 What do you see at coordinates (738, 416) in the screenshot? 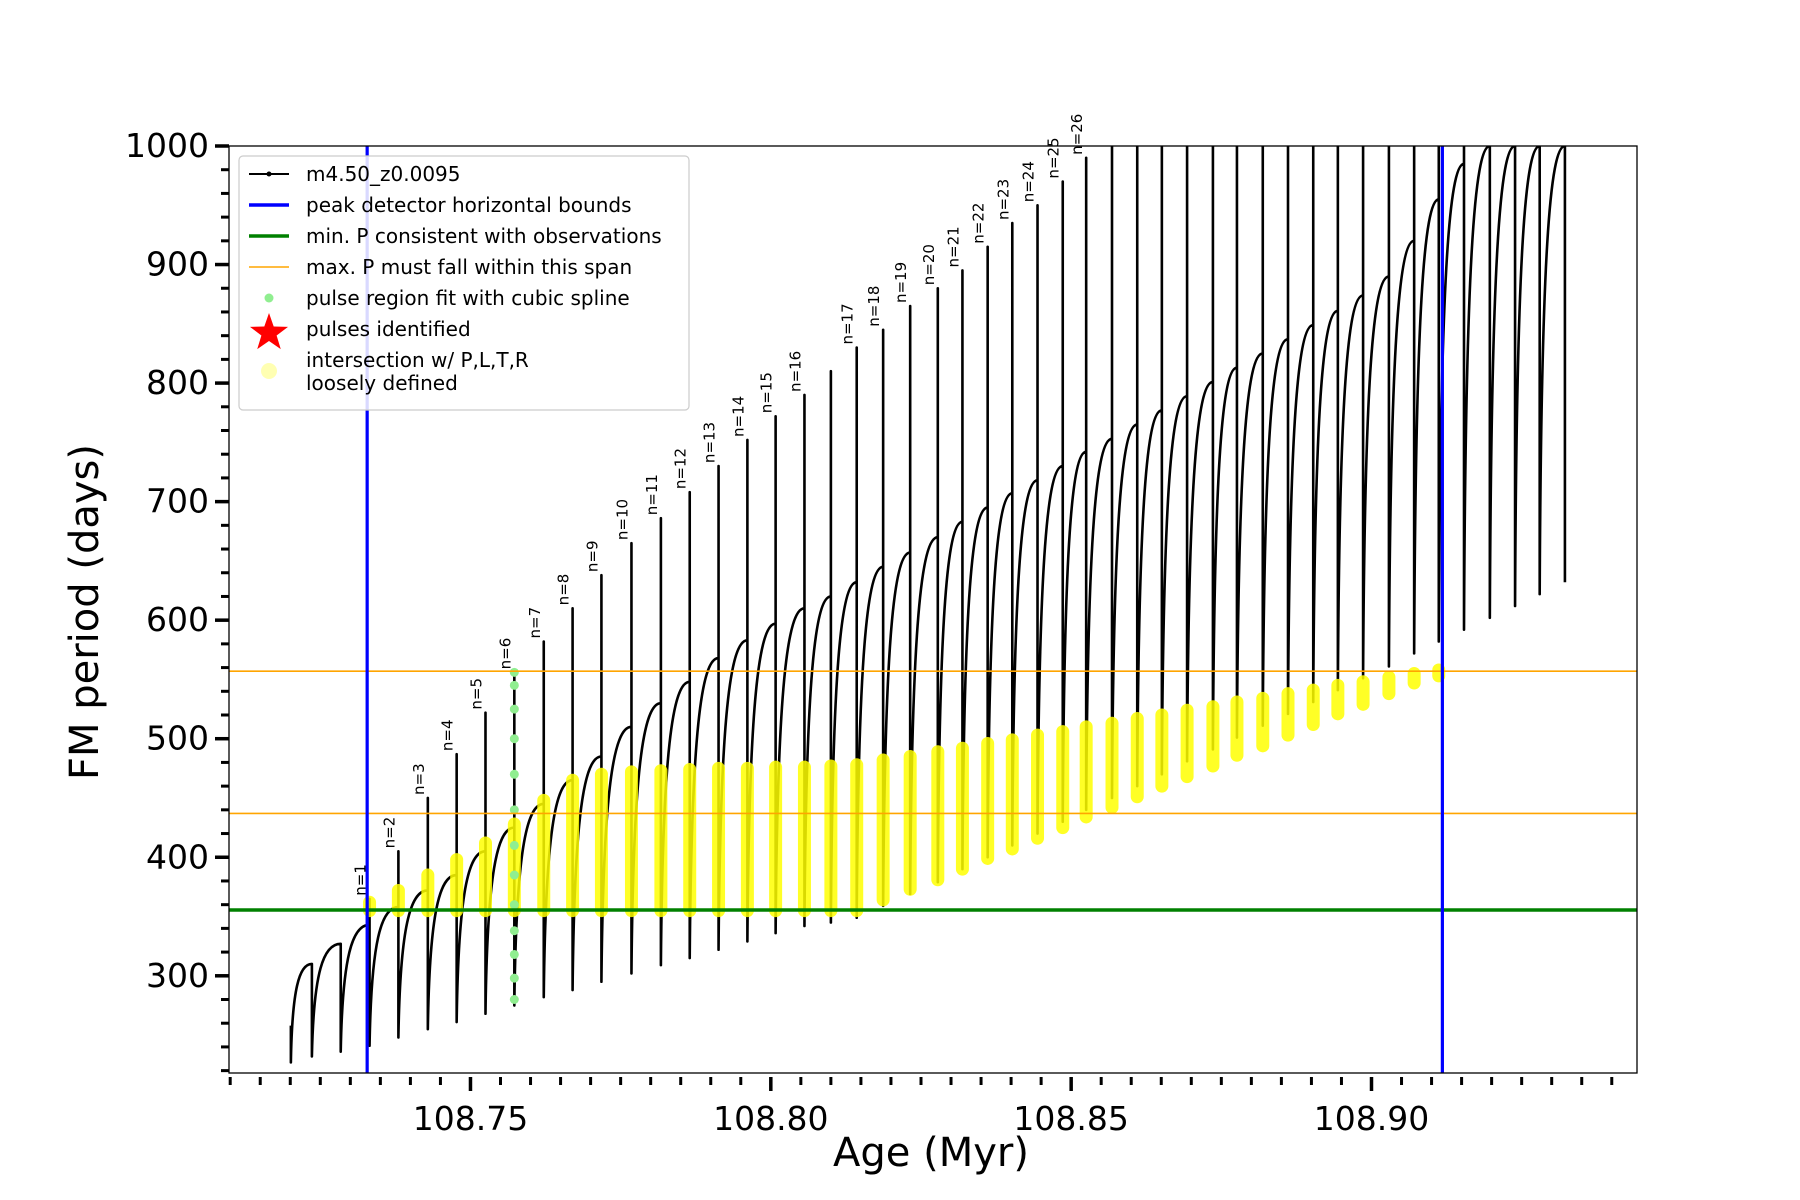
I see `pulse-annotation: n=14` at bounding box center [738, 416].